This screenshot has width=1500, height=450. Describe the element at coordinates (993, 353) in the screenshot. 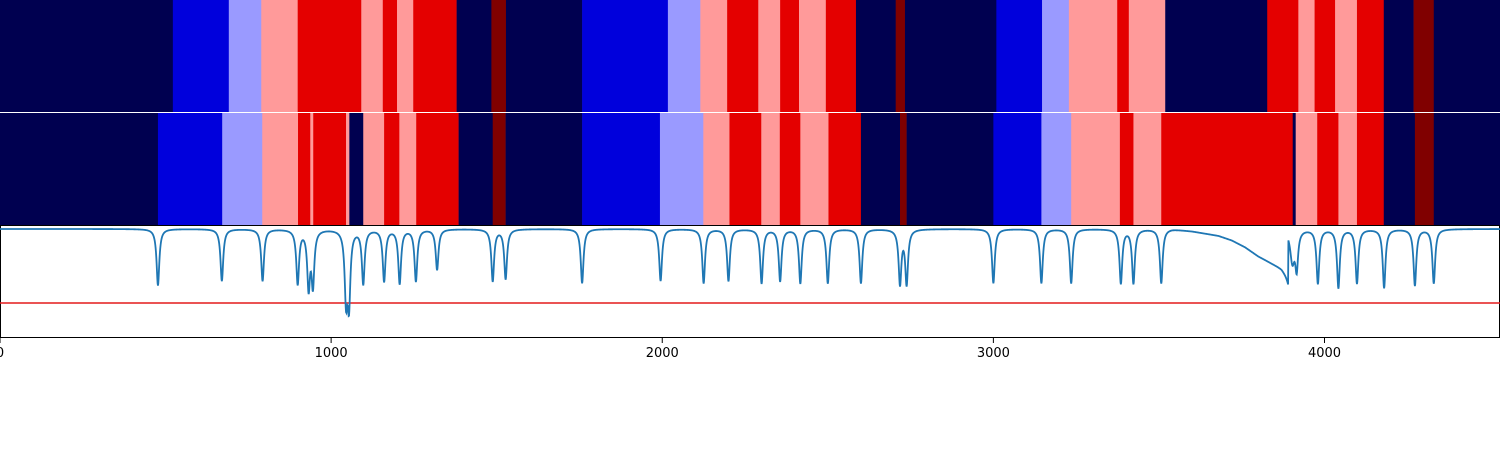

I see `x-tick-label: 3000` at that location.